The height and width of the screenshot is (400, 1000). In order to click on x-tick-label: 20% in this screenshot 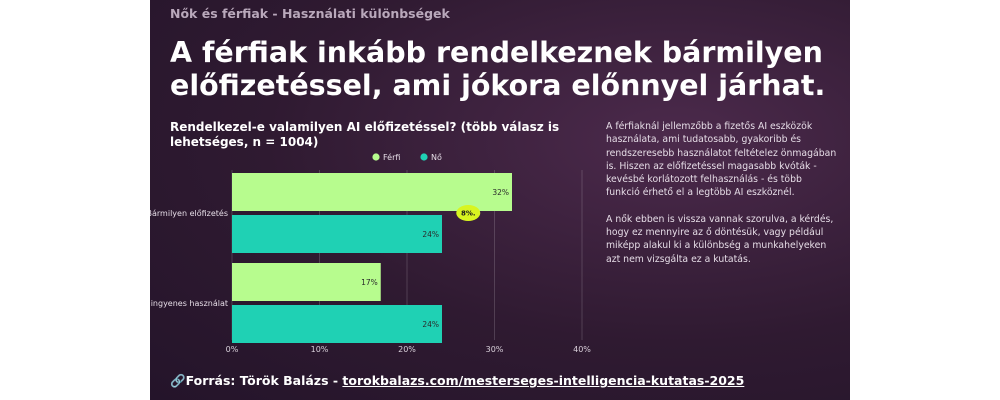, I will do `click(407, 349)`.